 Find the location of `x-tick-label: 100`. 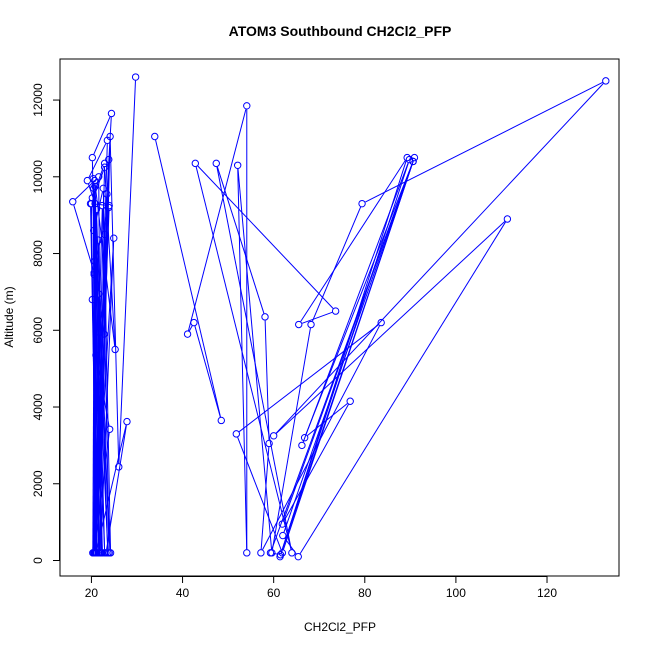

x-tick-label: 100 is located at coordinates (456, 593).